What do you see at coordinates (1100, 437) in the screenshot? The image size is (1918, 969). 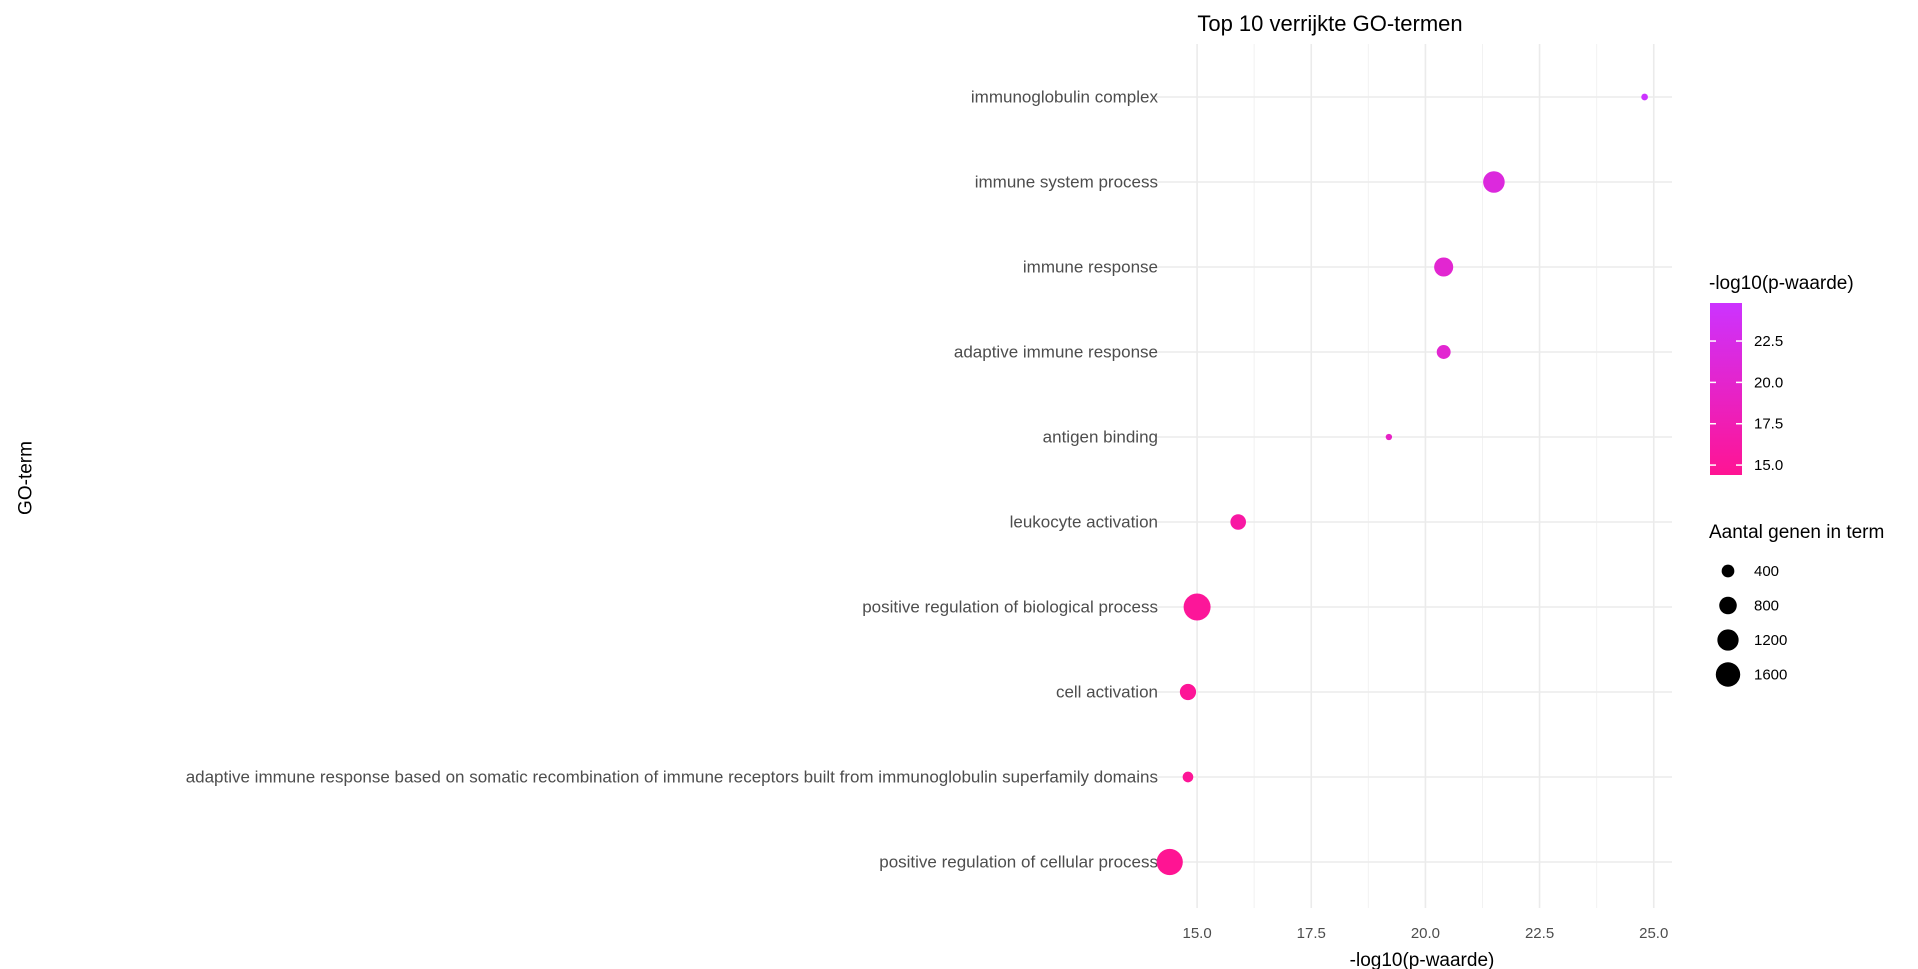 I see `category-label: antigen binding` at bounding box center [1100, 437].